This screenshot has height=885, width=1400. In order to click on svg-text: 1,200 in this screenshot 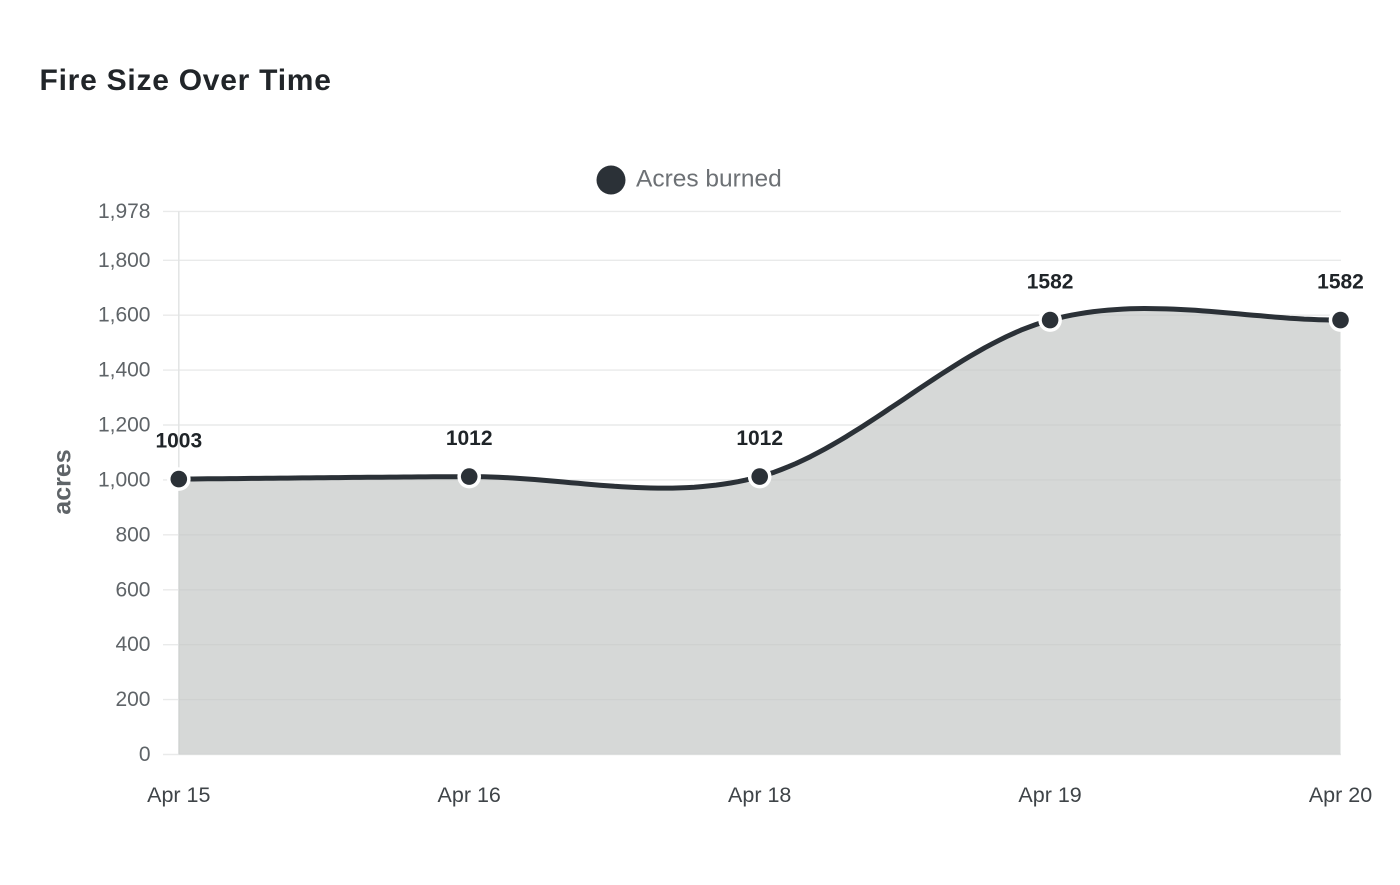, I will do `click(124, 425)`.